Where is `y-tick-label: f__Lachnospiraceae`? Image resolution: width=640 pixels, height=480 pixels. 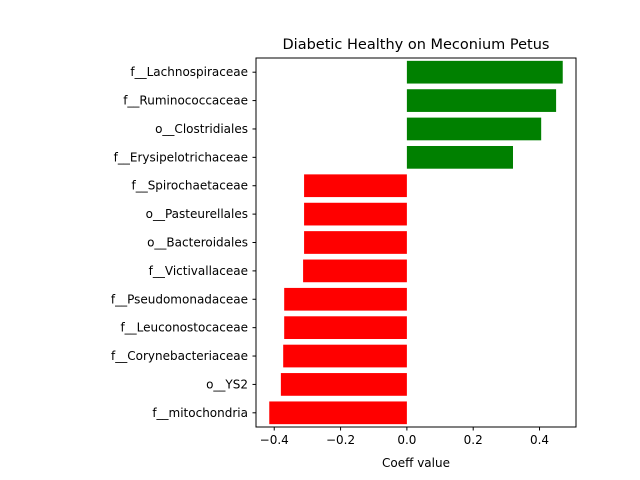
y-tick-label: f__Lachnospiraceae is located at coordinates (189, 72).